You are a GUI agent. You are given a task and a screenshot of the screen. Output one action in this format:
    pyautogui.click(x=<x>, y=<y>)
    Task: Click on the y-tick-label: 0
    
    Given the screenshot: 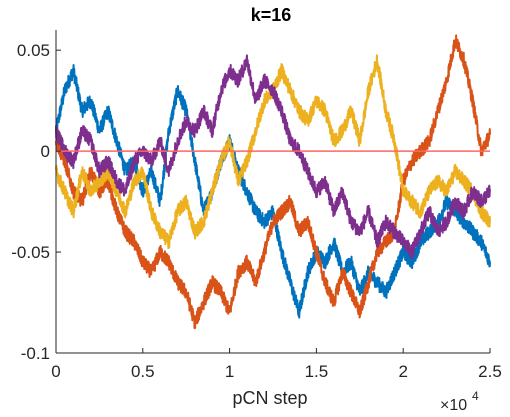 What is the action you would take?
    pyautogui.click(x=45, y=151)
    